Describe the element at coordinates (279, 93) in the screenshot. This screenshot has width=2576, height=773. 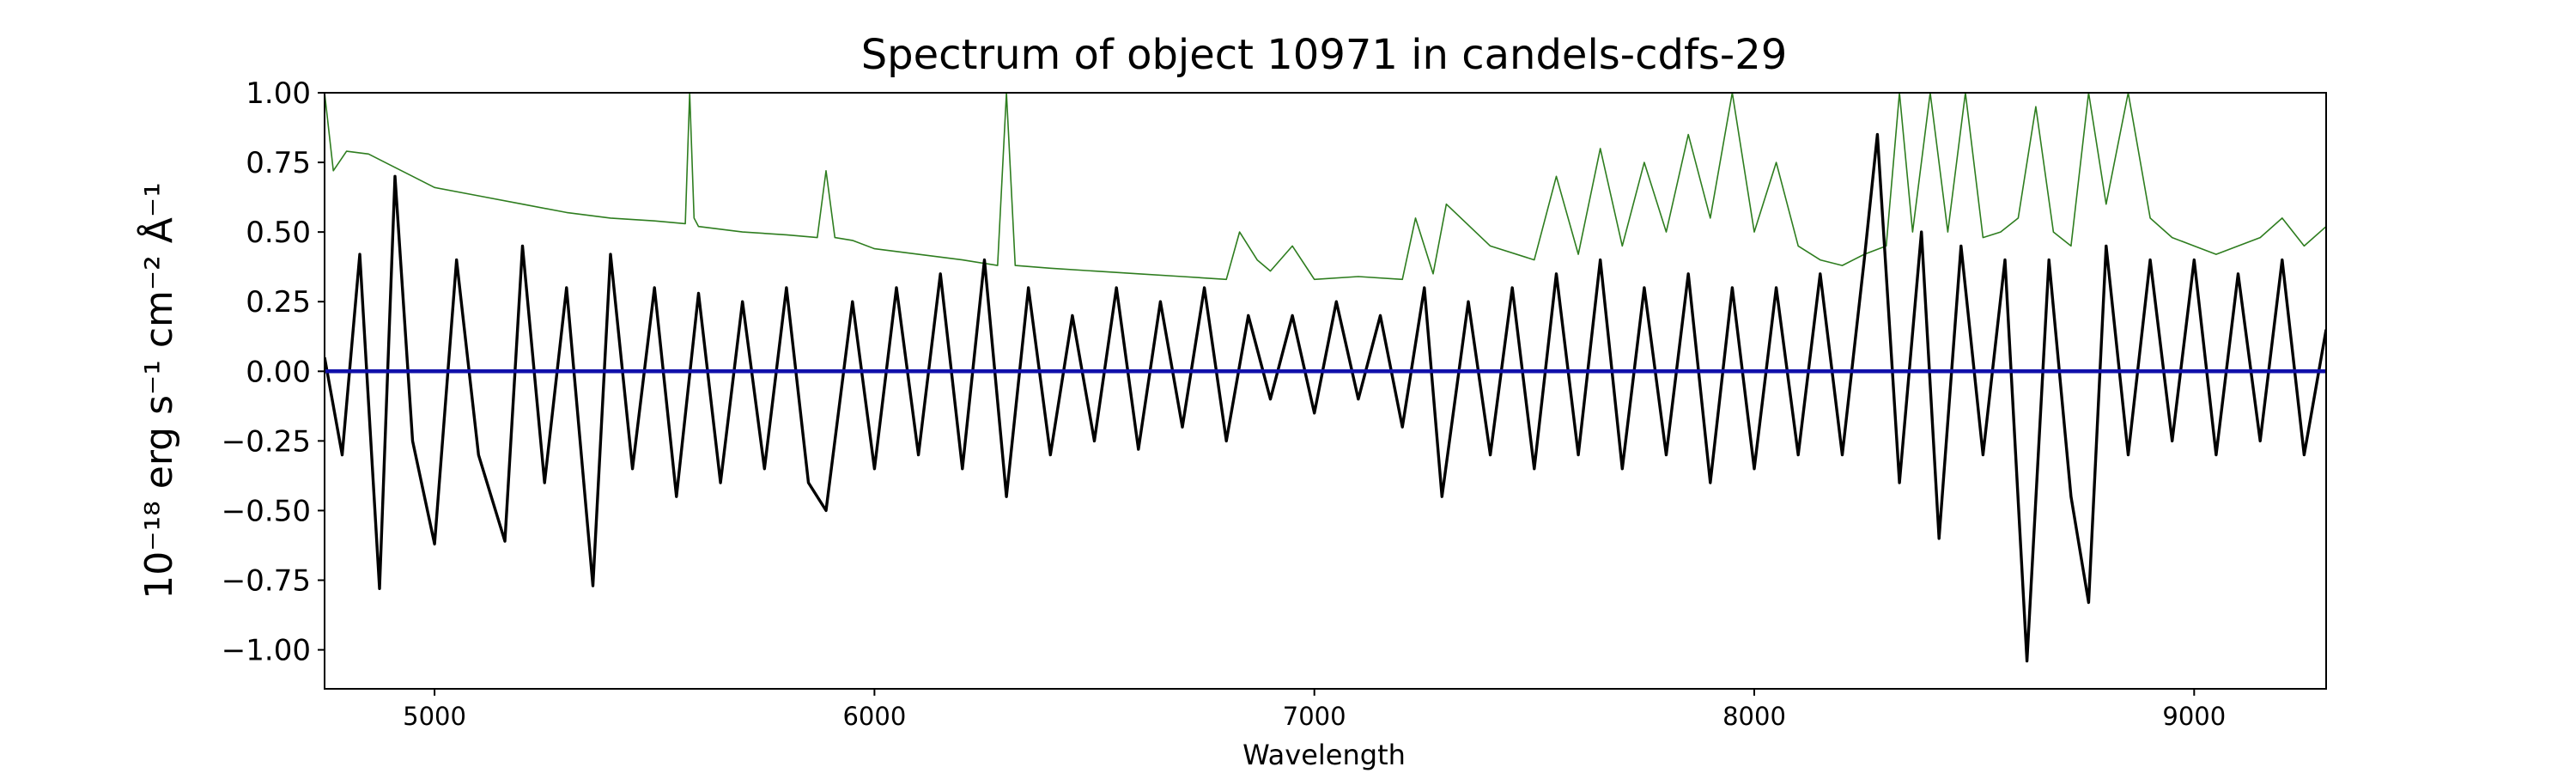
I see `y-tick-label: 1.00` at that location.